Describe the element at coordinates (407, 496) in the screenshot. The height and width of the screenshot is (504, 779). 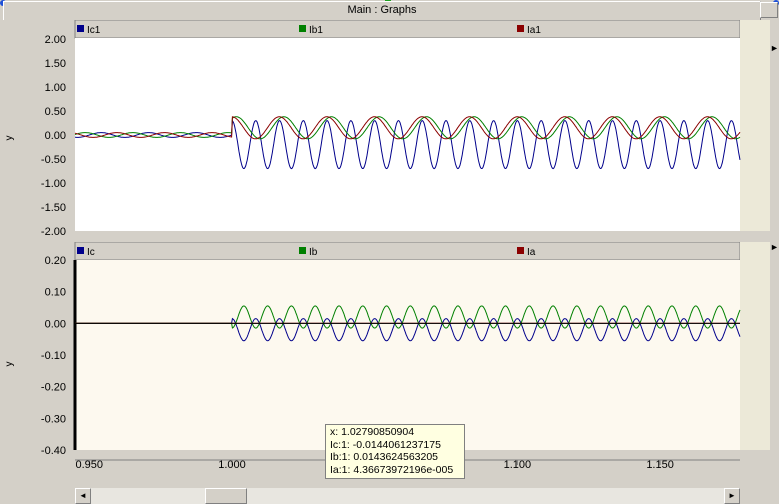
I see `horizontal-scrollbar: ◄ ►` at that location.